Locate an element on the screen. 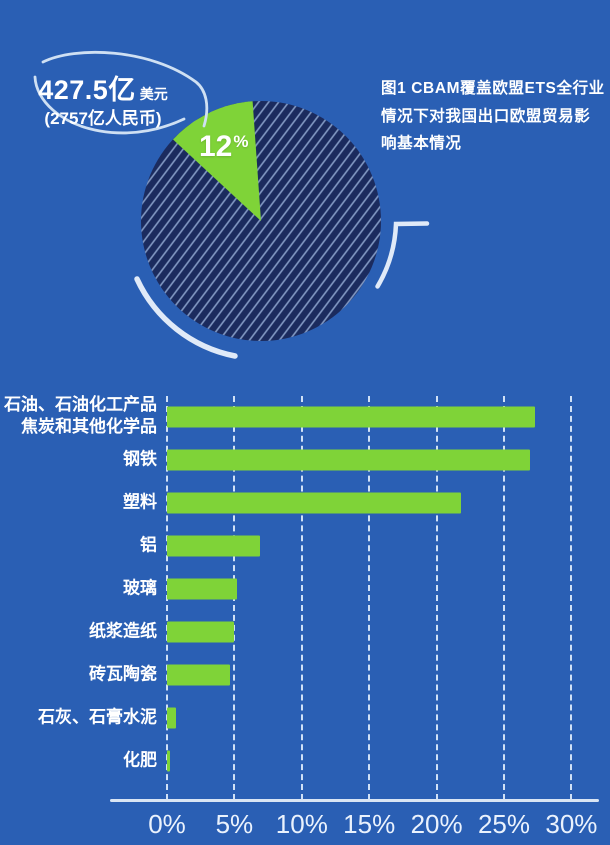 The height and width of the screenshot is (845, 610). x-tick-label: 20% is located at coordinates (436, 824).